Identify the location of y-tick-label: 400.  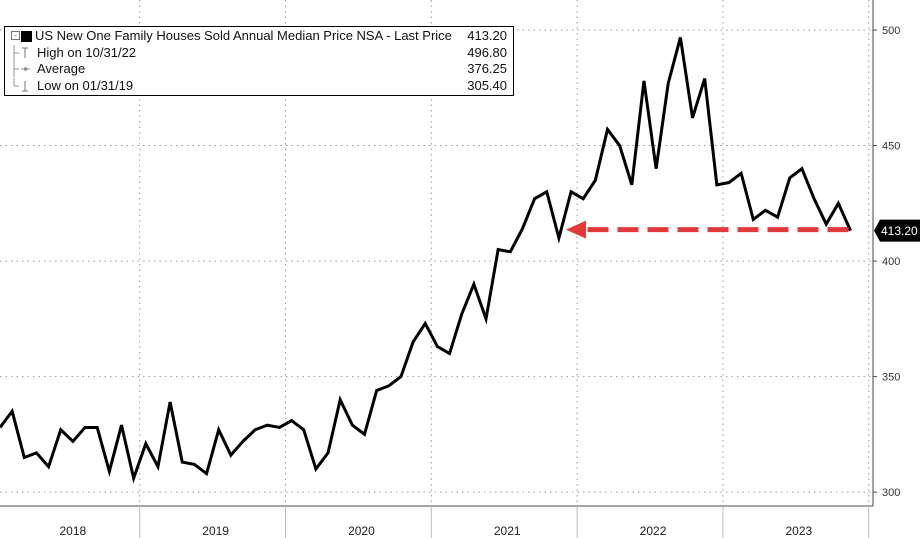
(891, 262).